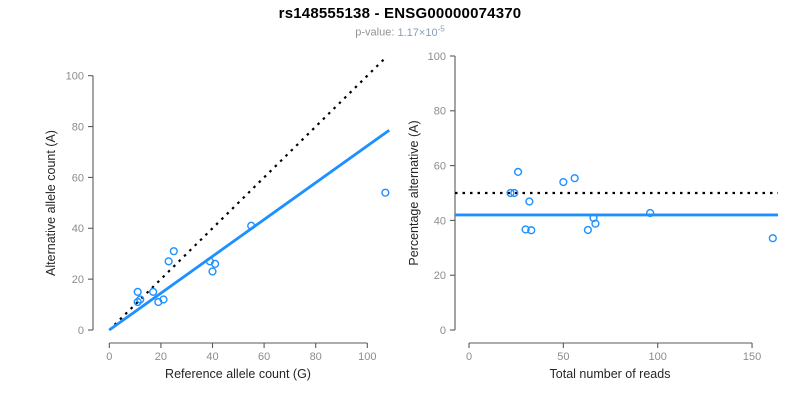 This screenshot has height=400, width=800. What do you see at coordinates (616, 205) in the screenshot?
I see `right-series-layer` at bounding box center [616, 205].